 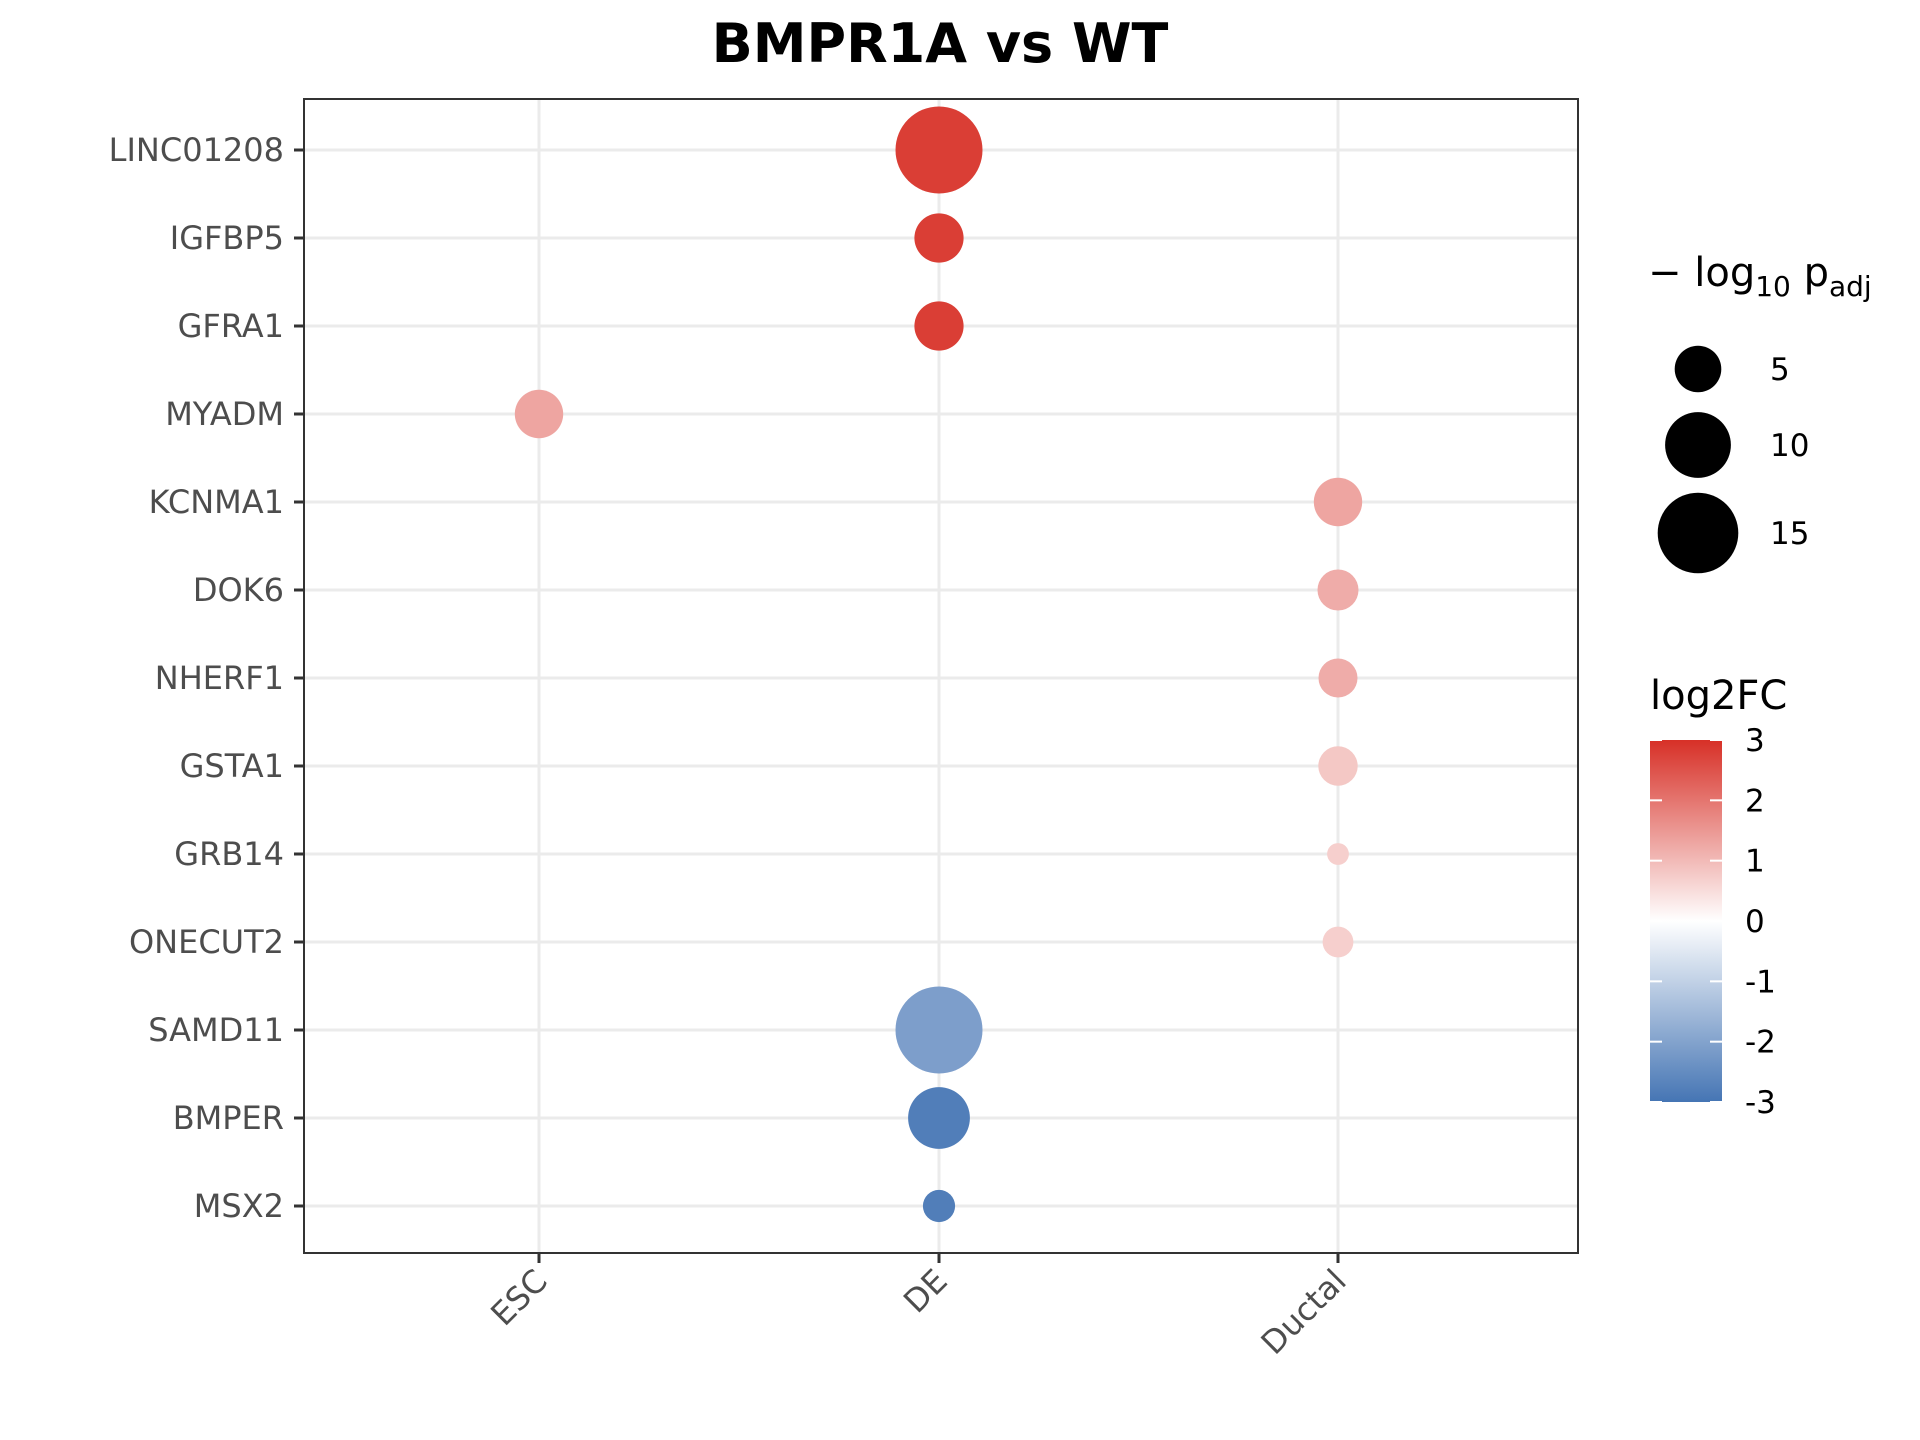 What do you see at coordinates (1338, 678) in the screenshot?
I see `data-point-nherf1` at bounding box center [1338, 678].